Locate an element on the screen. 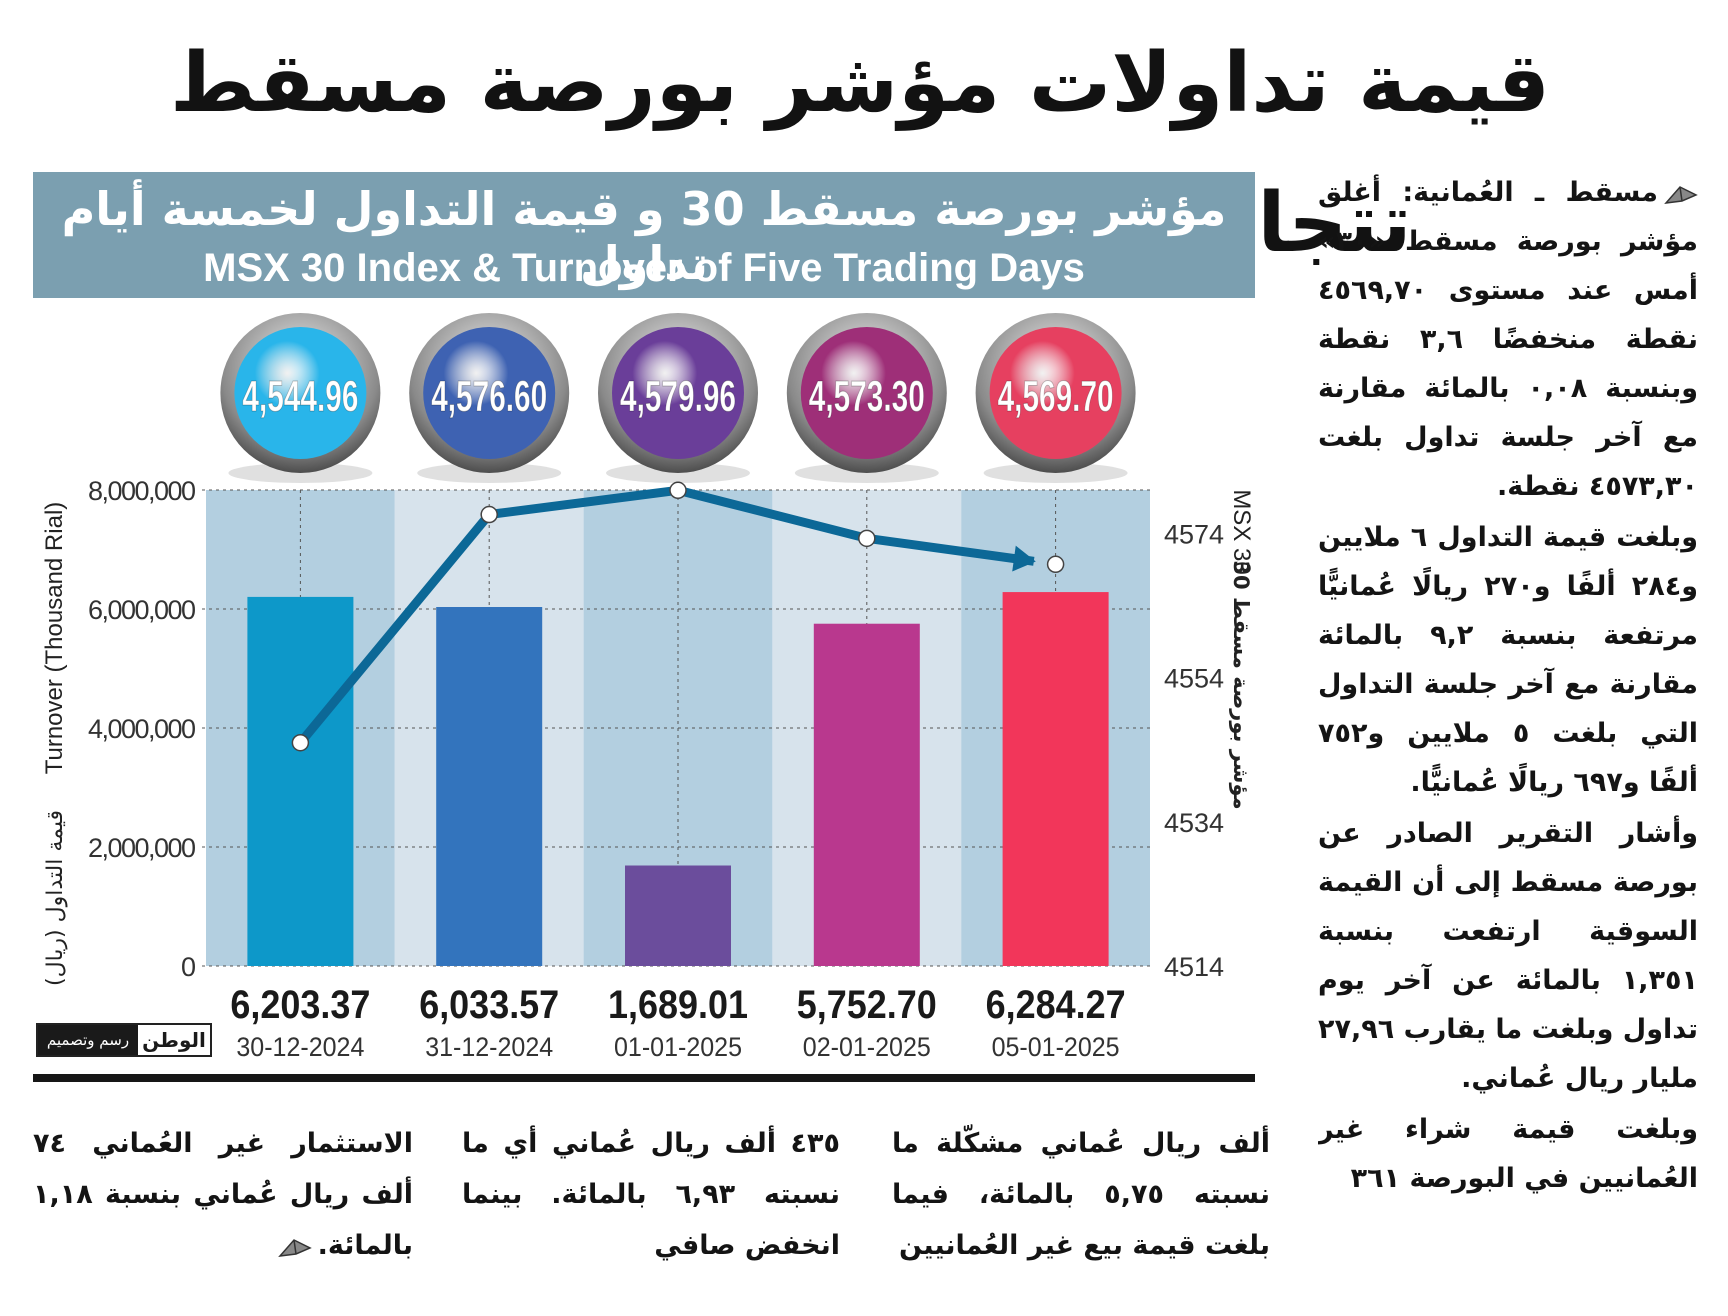 The height and width of the screenshot is (1316, 1728). y-left-tick-label: 0 is located at coordinates (188, 967).